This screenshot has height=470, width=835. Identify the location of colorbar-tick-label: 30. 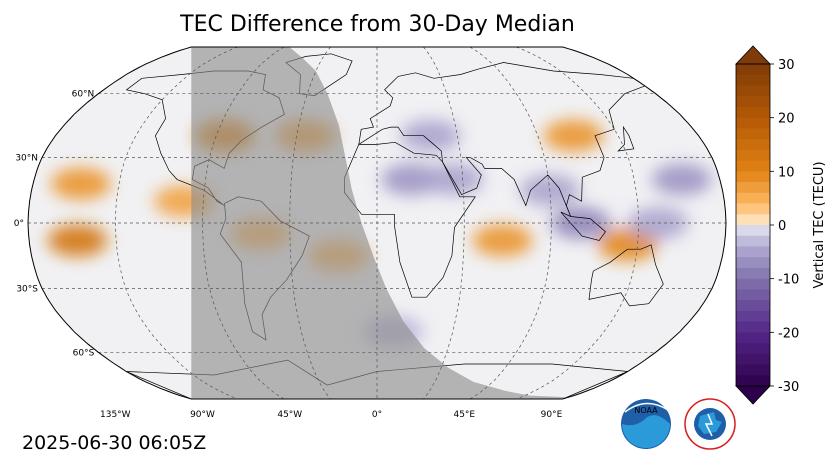
(786, 65).